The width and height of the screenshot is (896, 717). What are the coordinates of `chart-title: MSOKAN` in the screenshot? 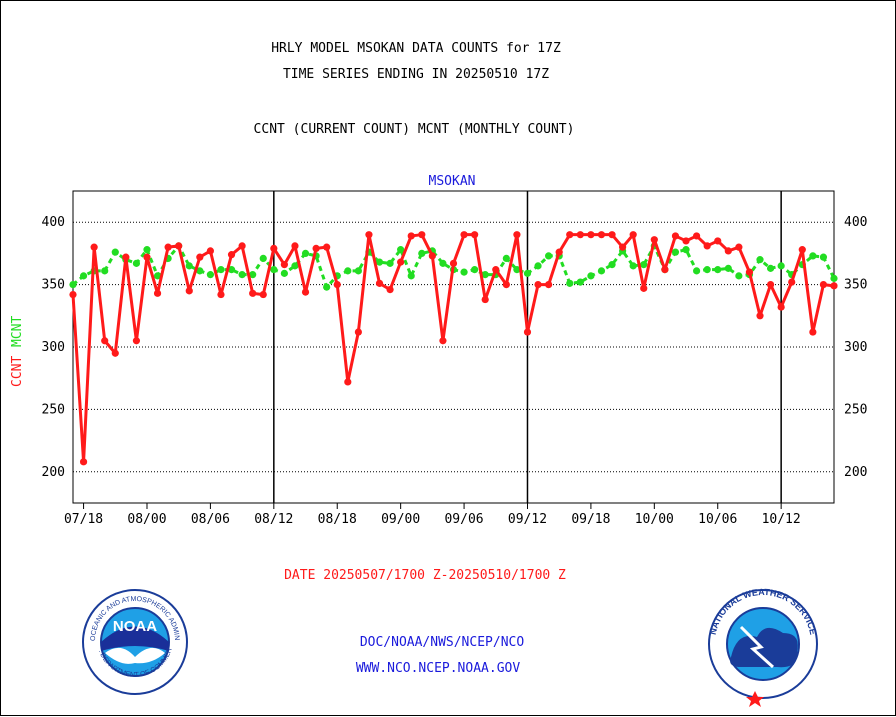 It's located at (452, 181).